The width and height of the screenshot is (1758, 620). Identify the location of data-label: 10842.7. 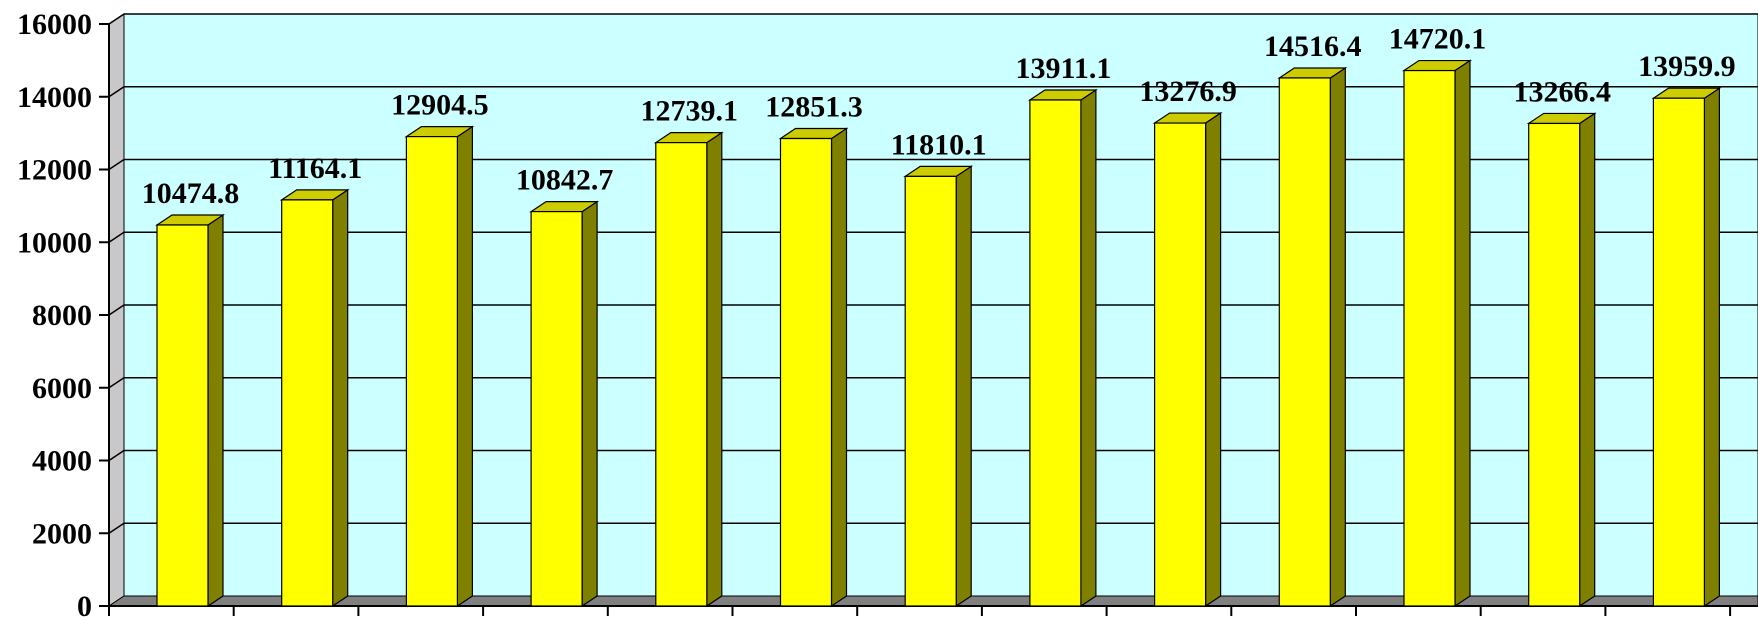
(565, 180).